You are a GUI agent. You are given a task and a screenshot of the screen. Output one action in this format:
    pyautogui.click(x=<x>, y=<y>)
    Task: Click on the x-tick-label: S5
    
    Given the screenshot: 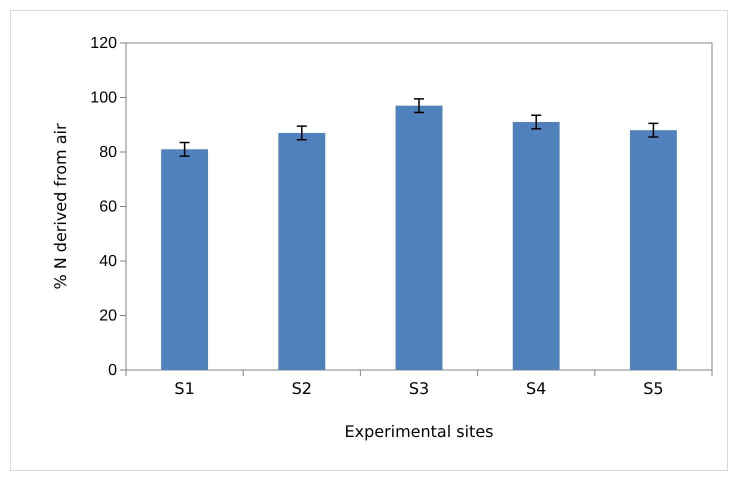 What is the action you would take?
    pyautogui.click(x=653, y=388)
    